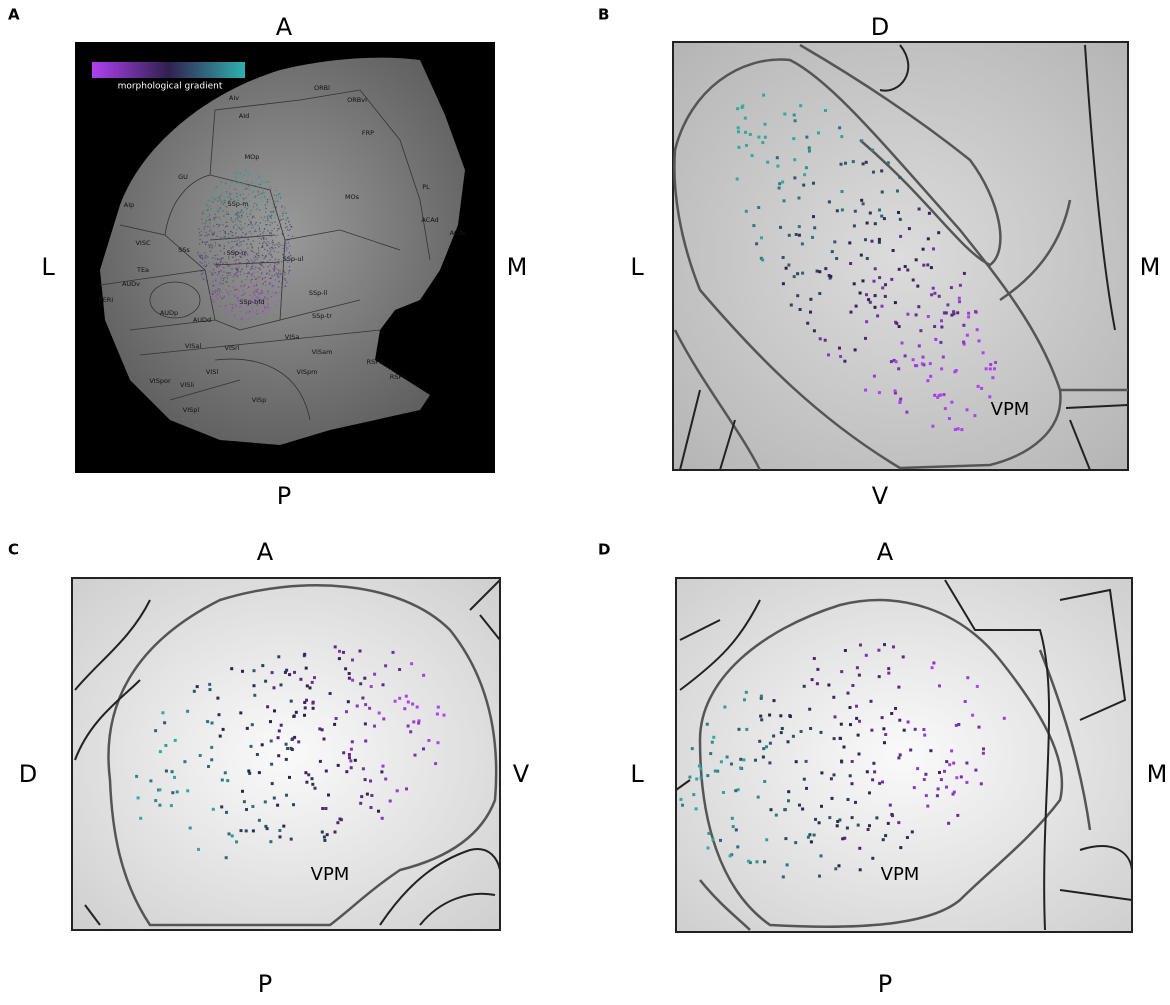 Image resolution: width=1170 pixels, height=1005 pixels. Describe the element at coordinates (160, 381) in the screenshot. I see `region-label: VISpor` at that location.